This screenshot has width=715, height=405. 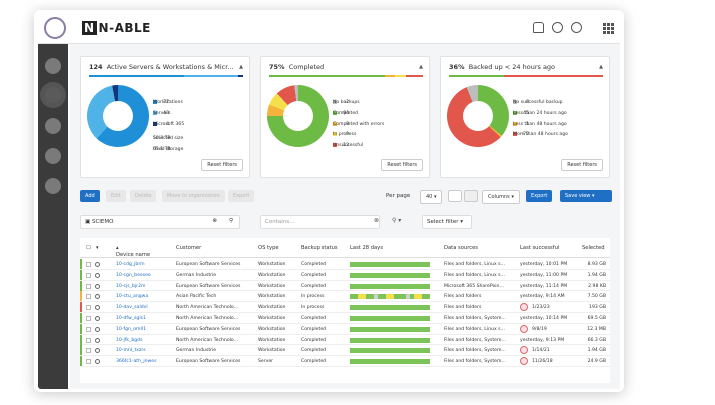 What do you see at coordinates (160, 222) in the screenshot?
I see `organization-search: ▣ SCIEMO ⊗ ⚲` at bounding box center [160, 222].